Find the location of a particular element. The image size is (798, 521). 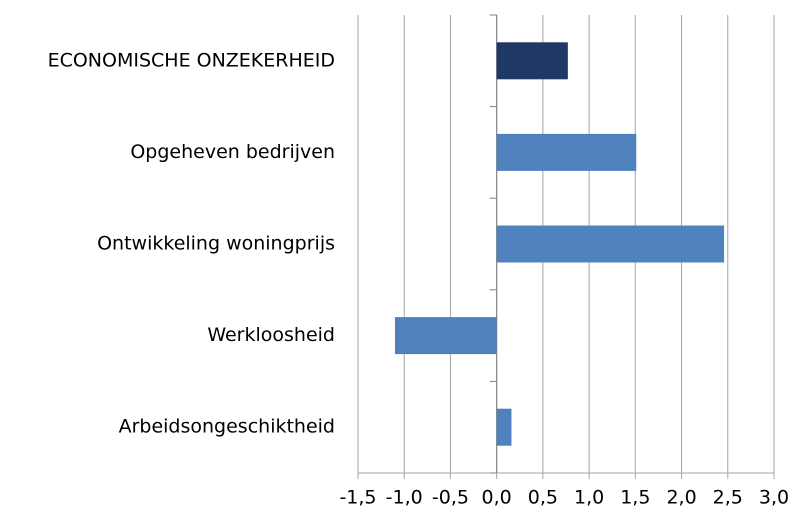

y-tick-label: Ontwikkeling woningprijs is located at coordinates (216, 244).